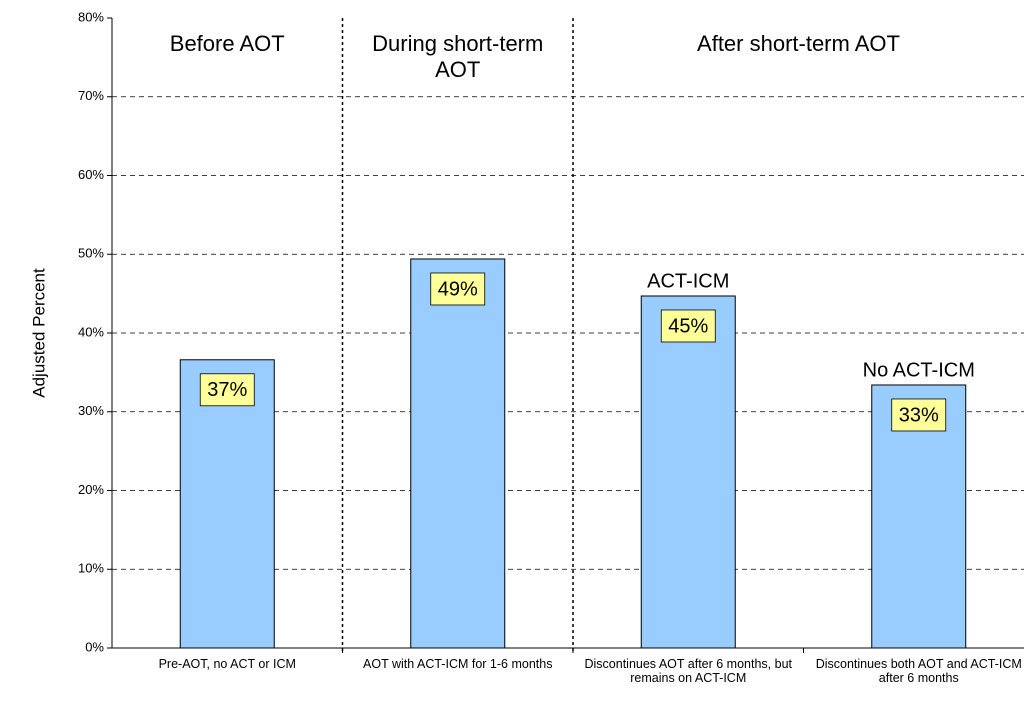 Image resolution: width=1024 pixels, height=723 pixels. I want to click on y-tick-label: 20%, so click(91, 489).